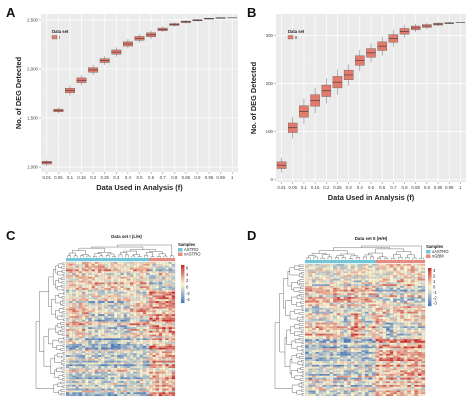  What do you see at coordinates (288, 308) in the screenshot?
I see `panel-d-row-dendrogram-branch` at bounding box center [288, 308].